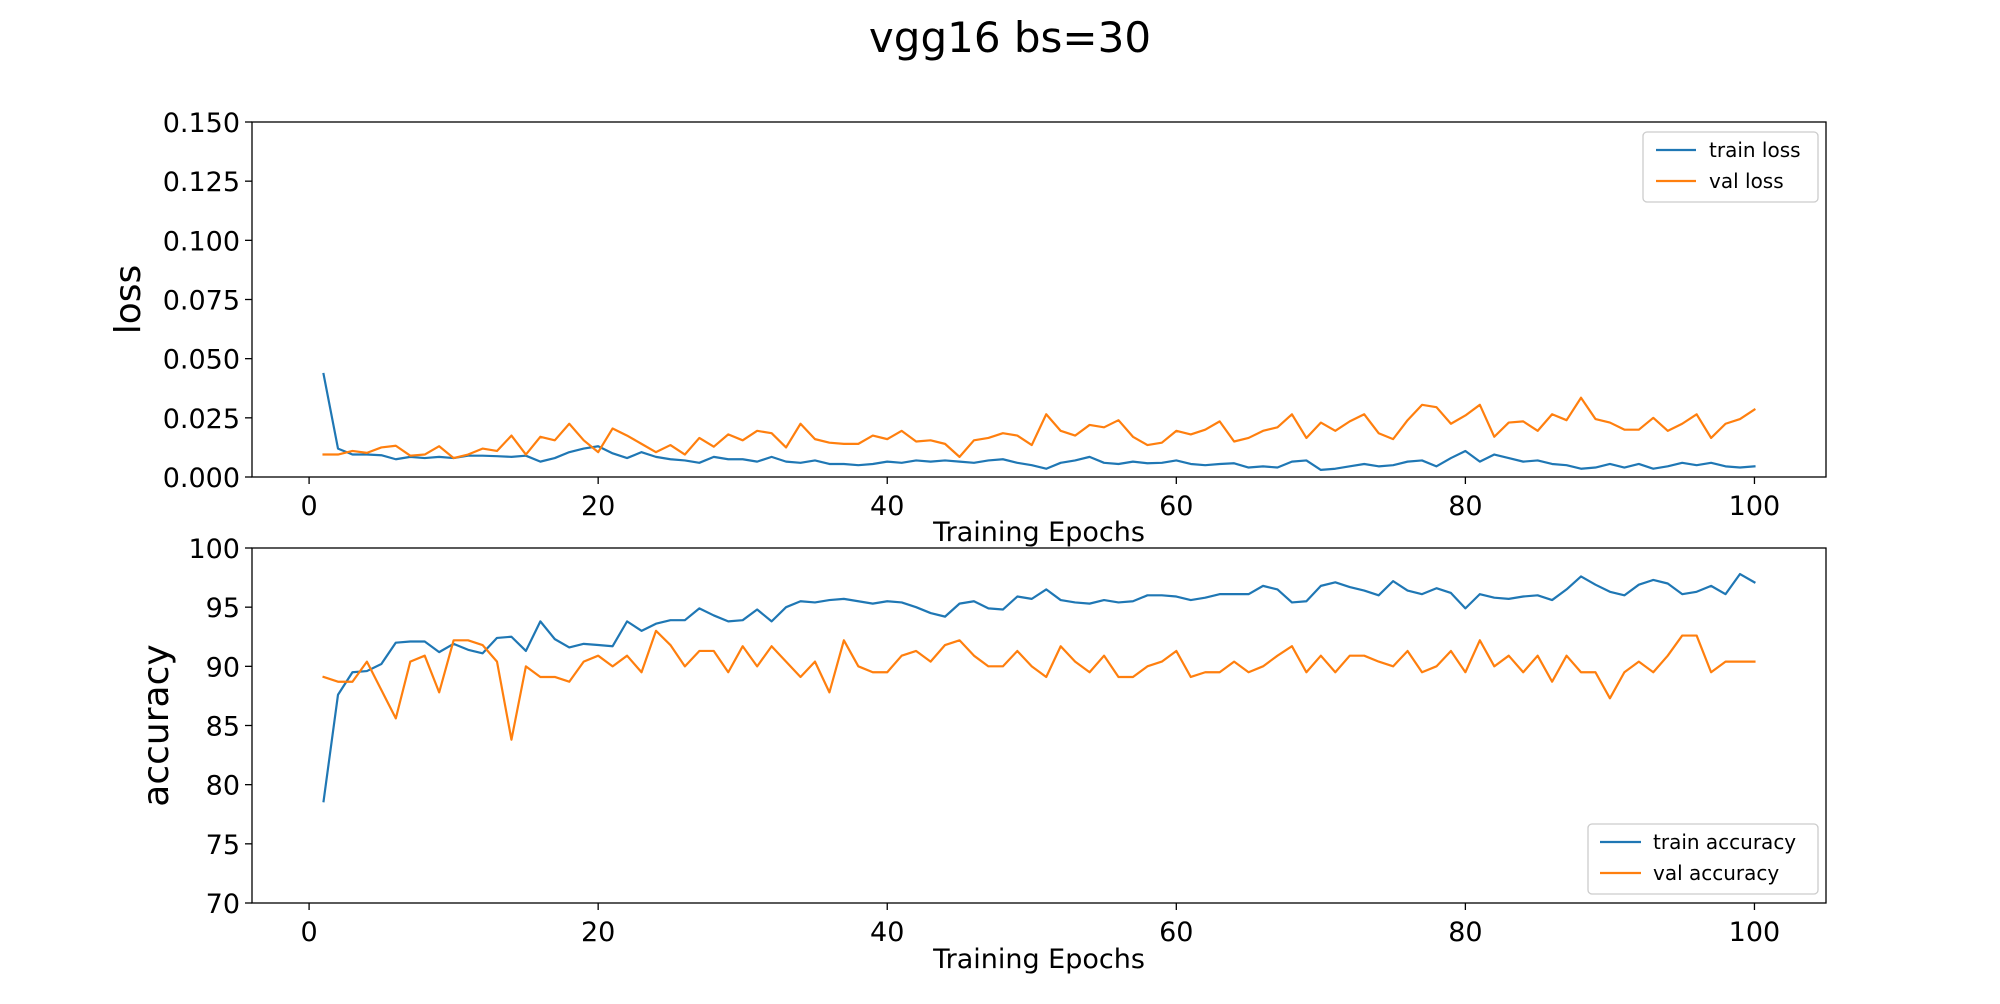  Describe the element at coordinates (201, 419) in the screenshot. I see `y-tick-label: 0.025` at that location.